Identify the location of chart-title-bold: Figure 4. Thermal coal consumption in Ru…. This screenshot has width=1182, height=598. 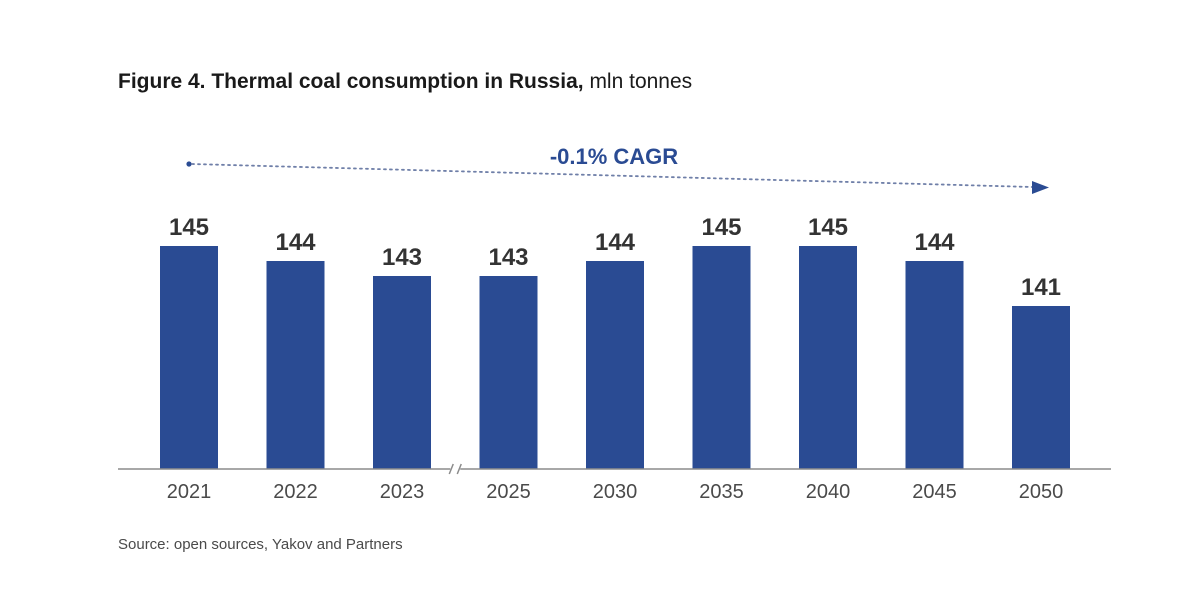
(351, 81).